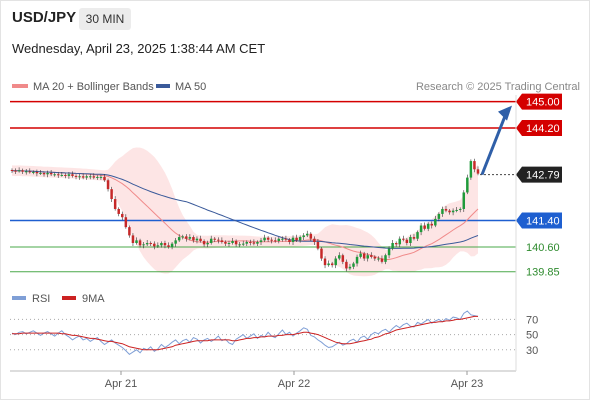 The image size is (590, 400). What do you see at coordinates (69, 298) in the screenshot?
I see `rsi-ma-swatch` at bounding box center [69, 298].